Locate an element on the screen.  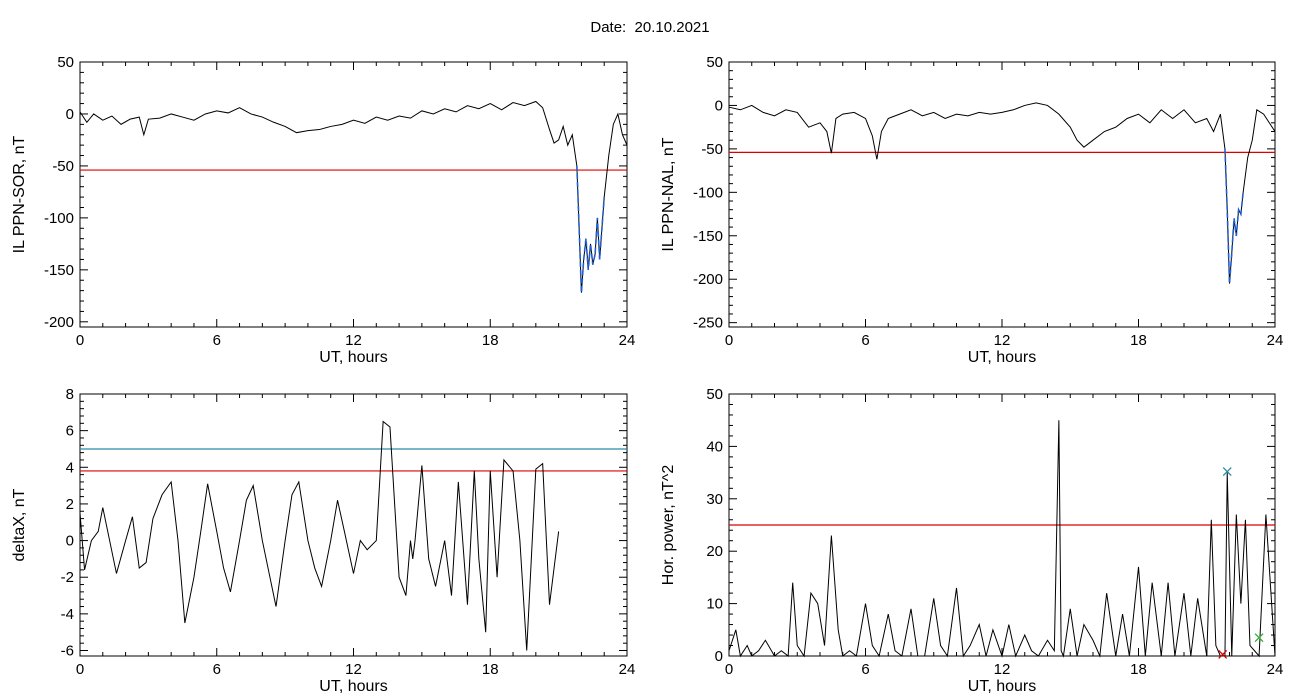
y-tick-label: 10 is located at coordinates (714, 604).